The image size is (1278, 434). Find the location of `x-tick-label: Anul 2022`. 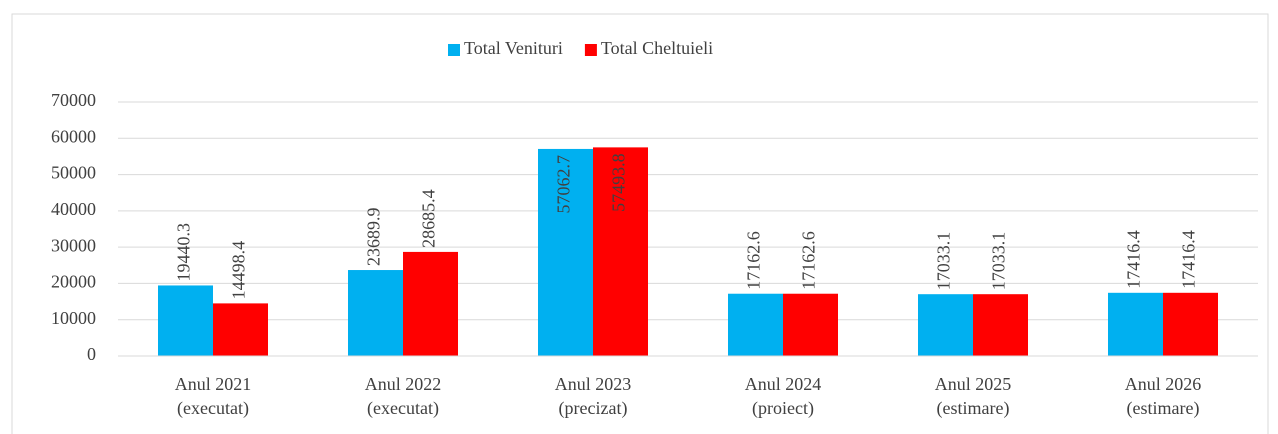

x-tick-label: Anul 2022 is located at coordinates (403, 384).